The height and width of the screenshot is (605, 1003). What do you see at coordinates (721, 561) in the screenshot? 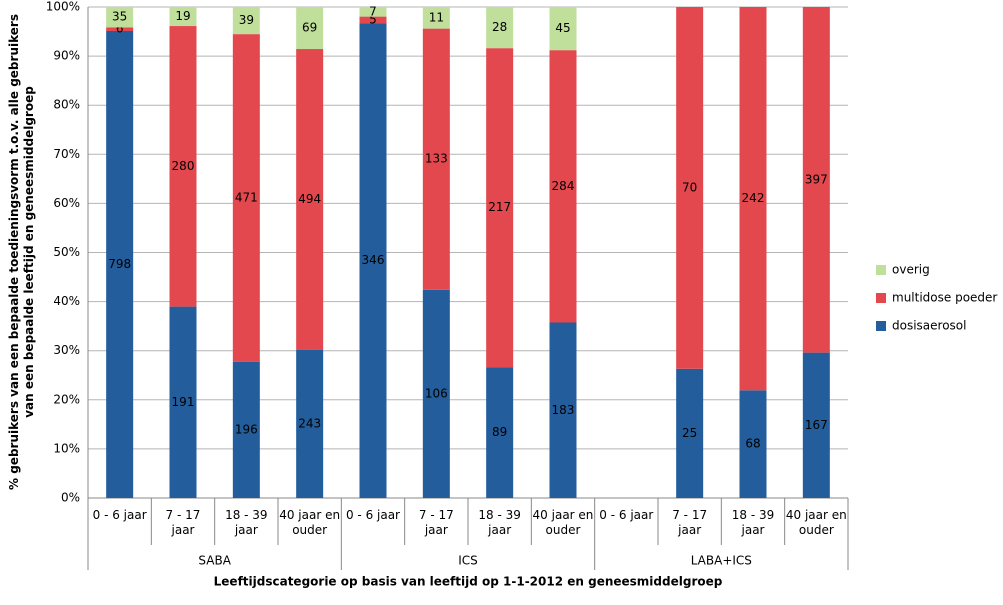
I see `group-label: LABA+ICS` at bounding box center [721, 561].